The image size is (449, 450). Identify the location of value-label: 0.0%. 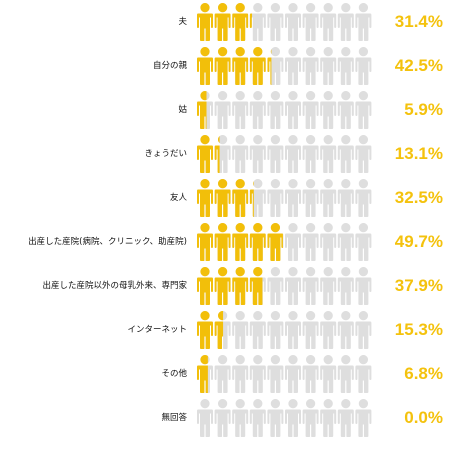
(423, 417).